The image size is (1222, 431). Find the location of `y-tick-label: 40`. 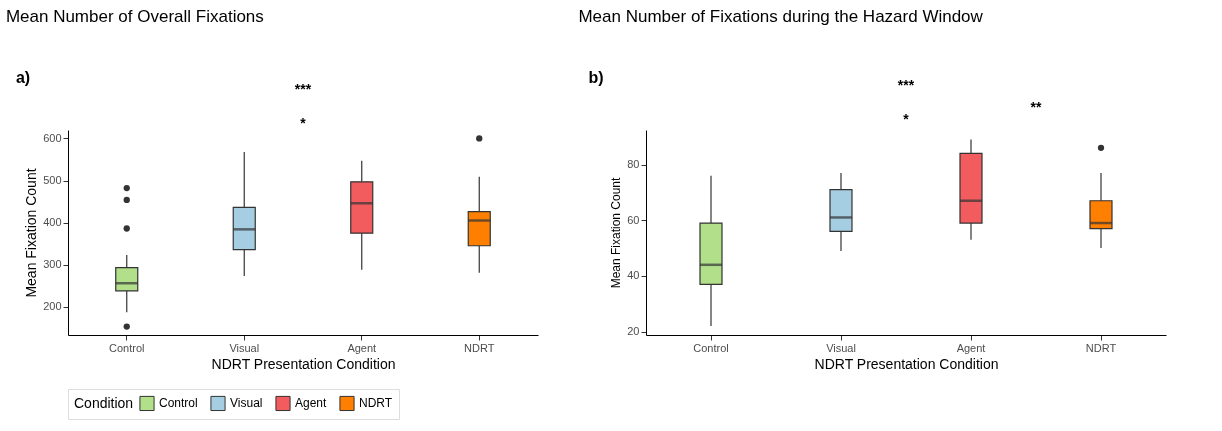

y-tick-label: 40 is located at coordinates (633, 275).